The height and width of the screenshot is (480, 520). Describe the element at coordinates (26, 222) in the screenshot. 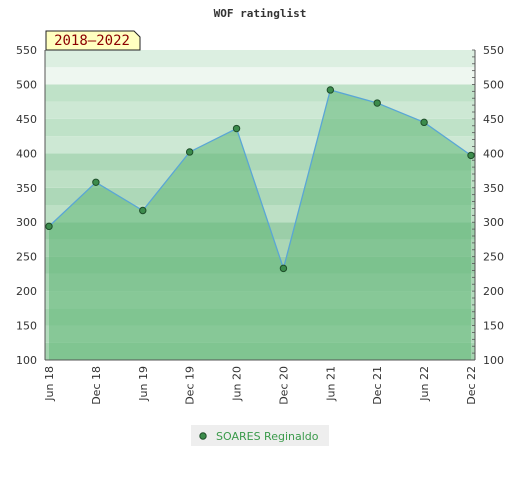

I see `y-tick-left-300: 300` at that location.